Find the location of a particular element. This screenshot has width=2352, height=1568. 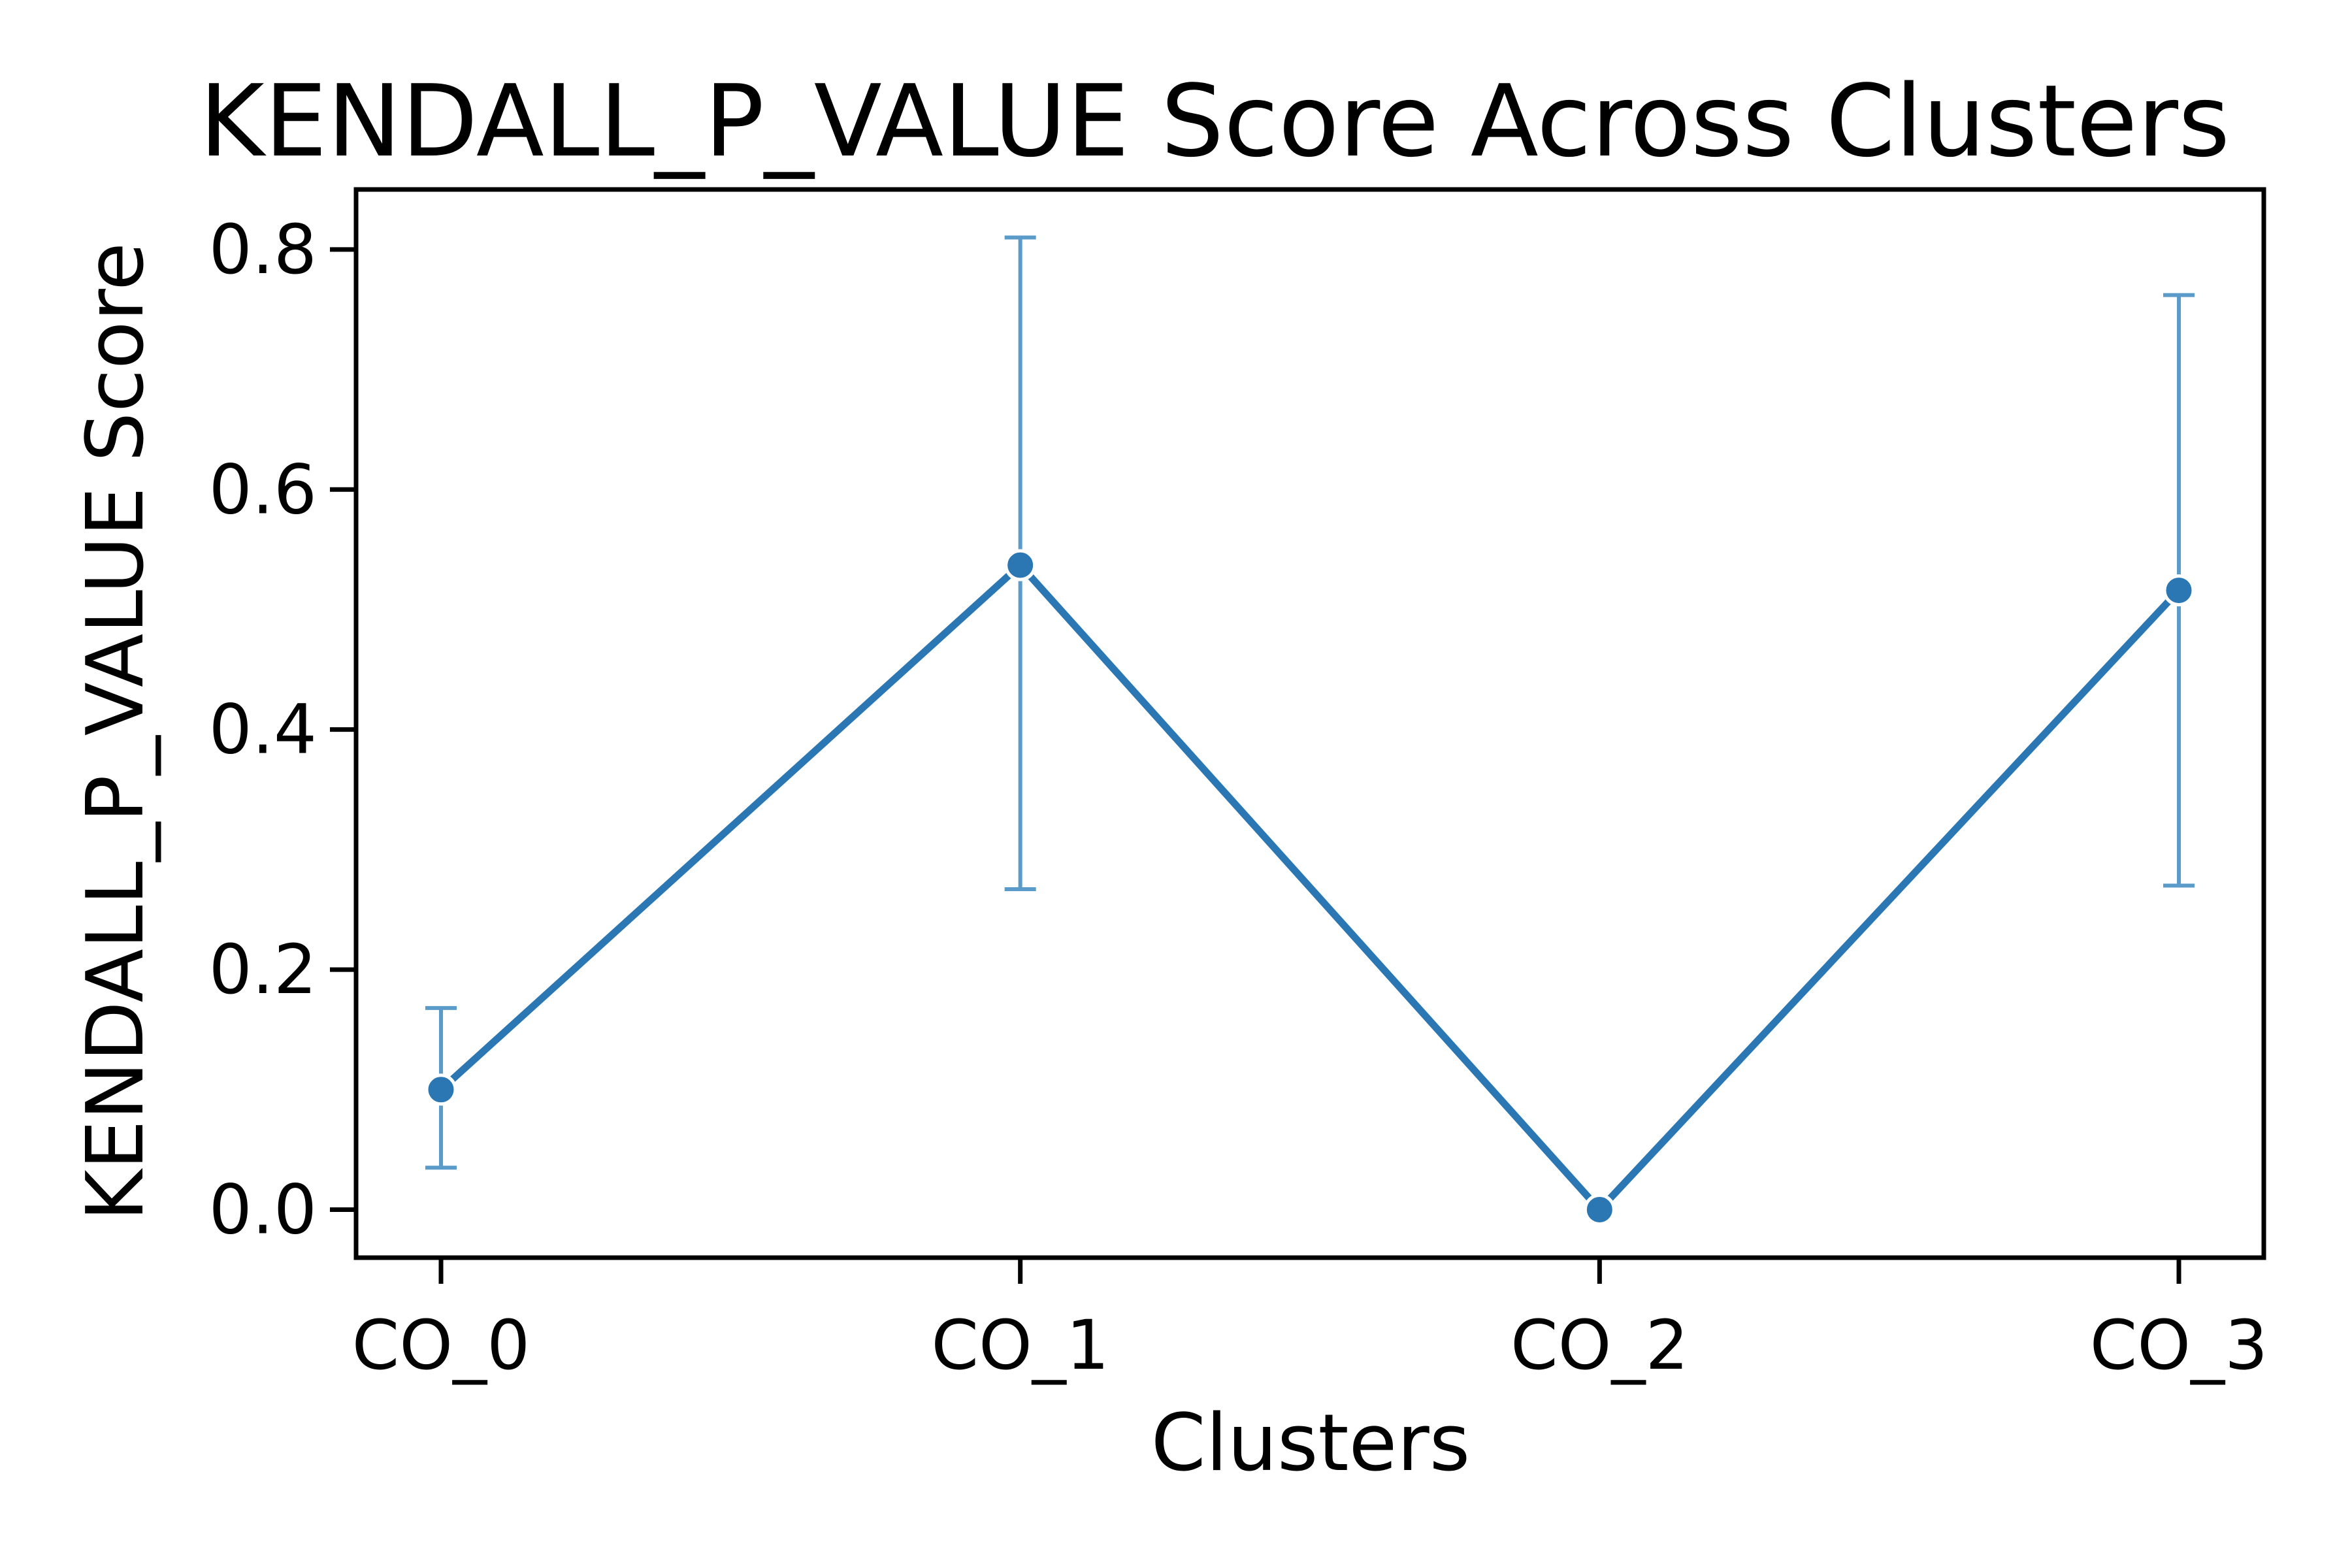

y-tick-label: 0.4 is located at coordinates (263, 730).